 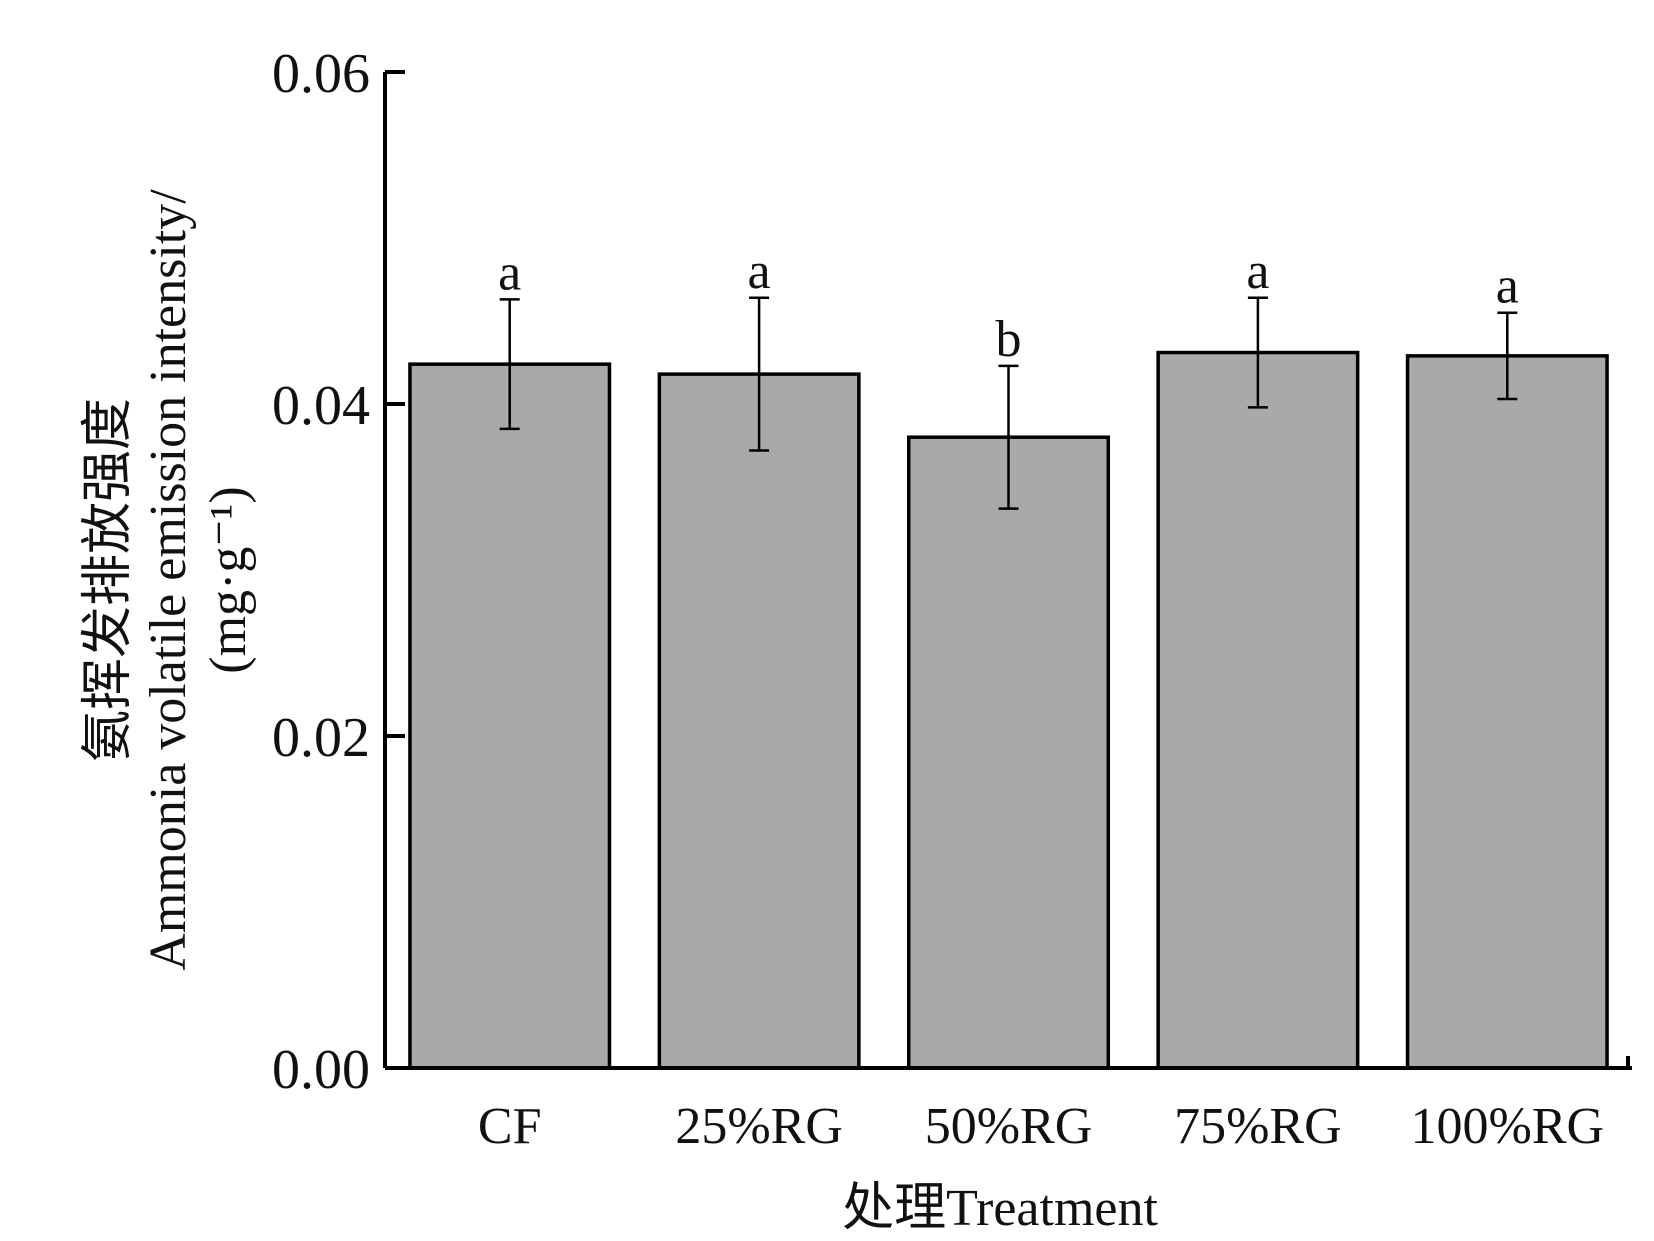 I want to click on y-tick-label: 0.04, so click(x=321, y=406).